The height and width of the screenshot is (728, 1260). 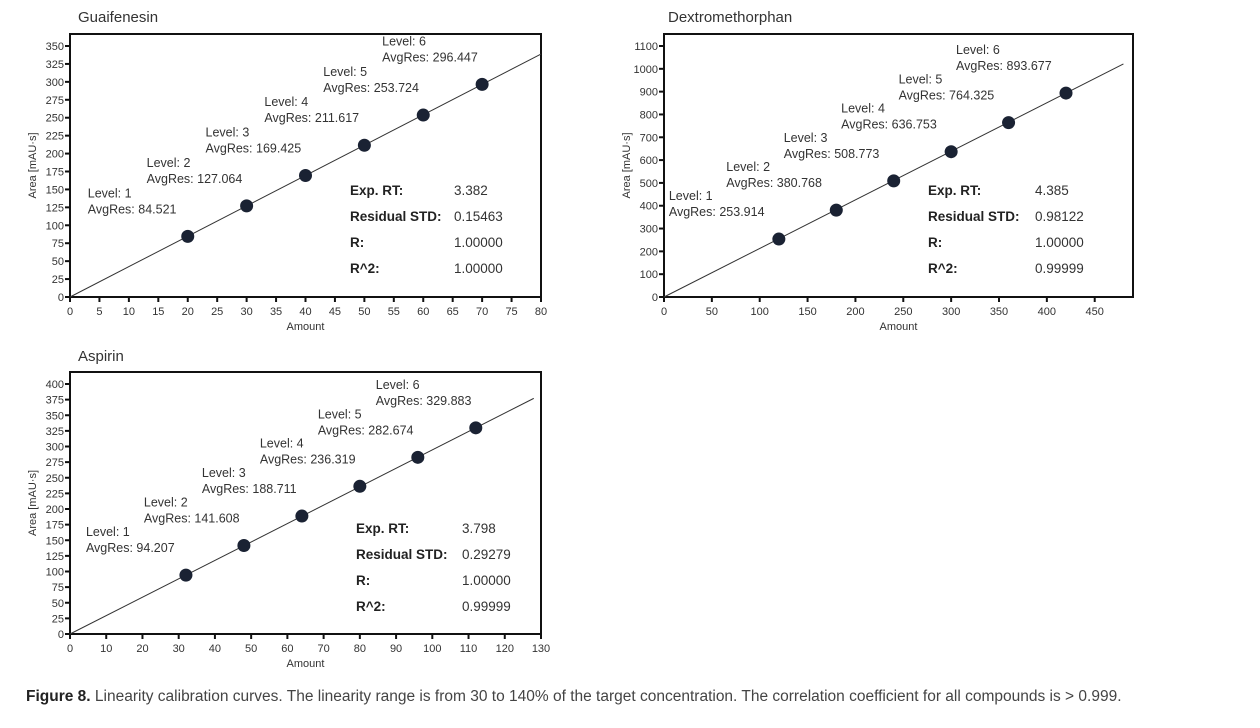 What do you see at coordinates (58, 588) in the screenshot?
I see `y-tick-label: 75` at bounding box center [58, 588].